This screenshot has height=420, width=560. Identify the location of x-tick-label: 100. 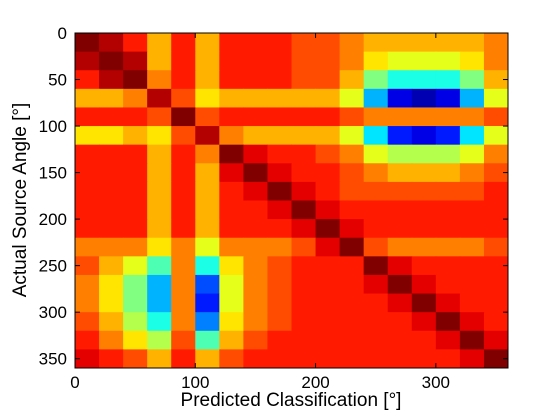
(195, 382).